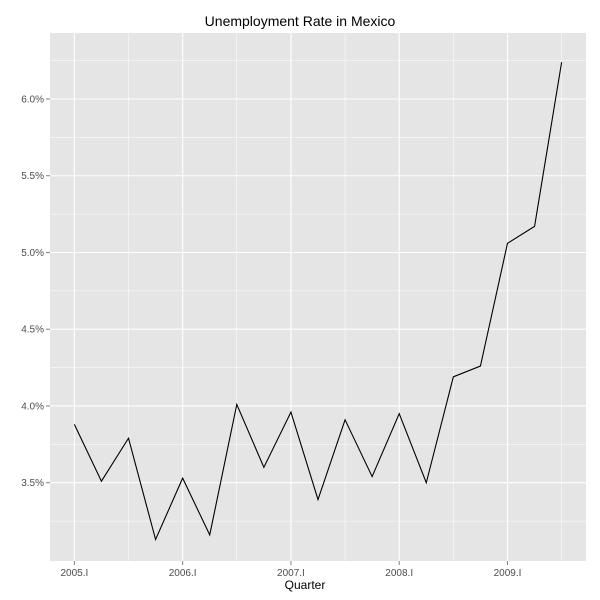 This screenshot has height=600, width=600. What do you see at coordinates (32, 406) in the screenshot?
I see `y-tick-label: 4.0%` at bounding box center [32, 406].